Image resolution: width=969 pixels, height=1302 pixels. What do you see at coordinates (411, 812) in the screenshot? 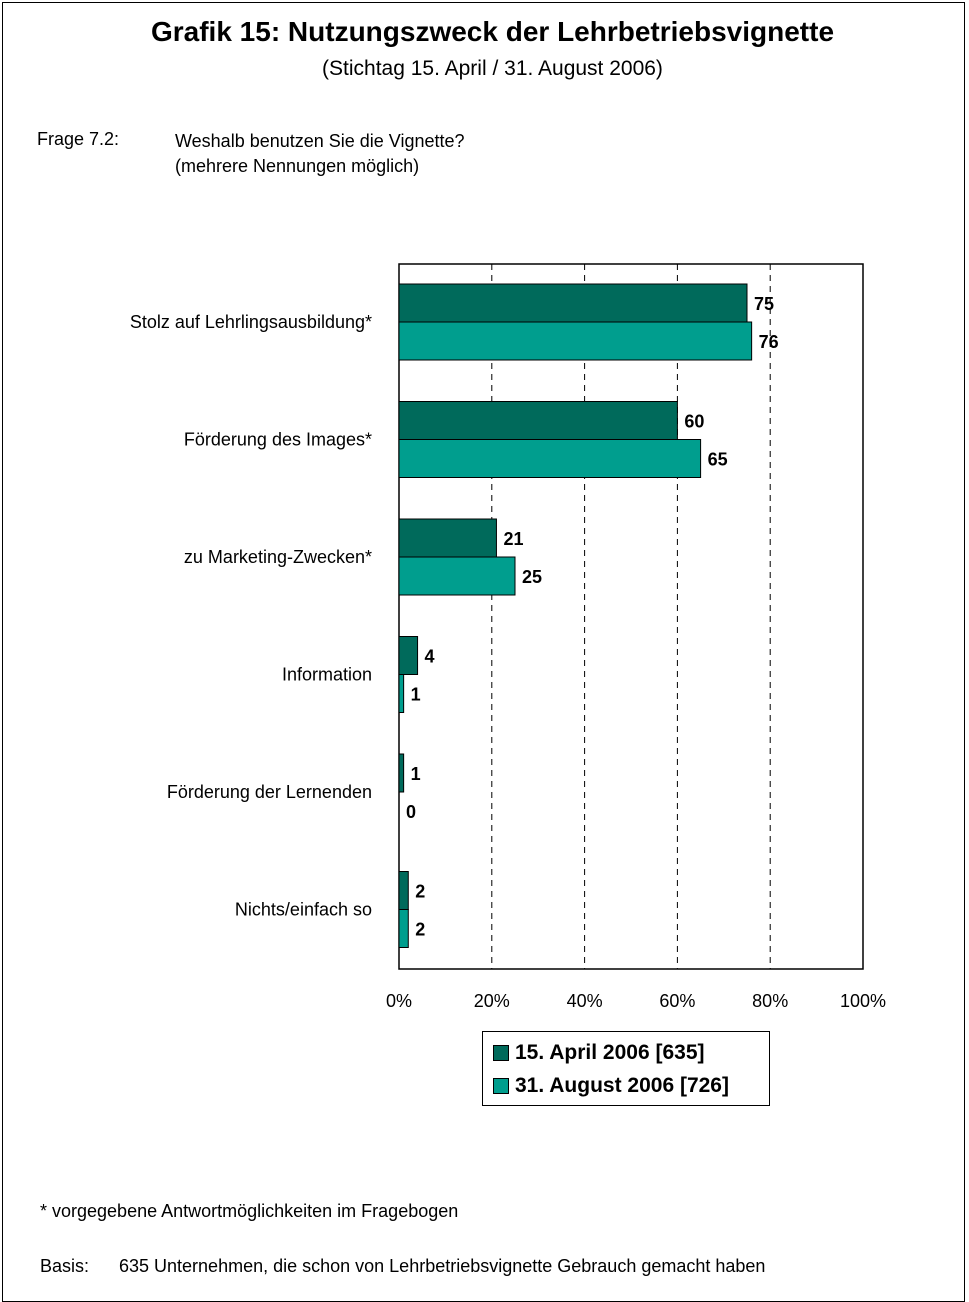
I see `data-label: 0` at bounding box center [411, 812].